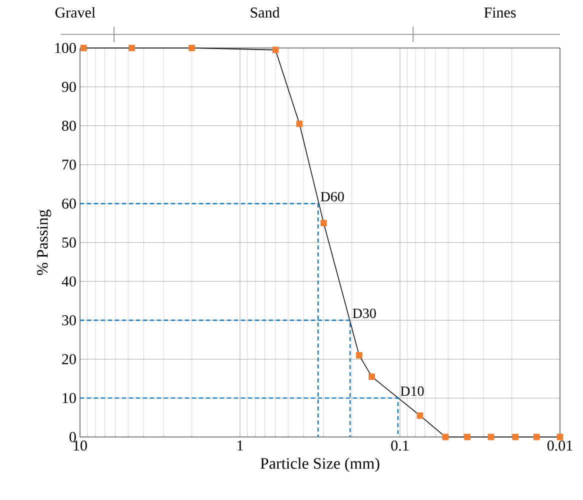 The image size is (583, 500). What do you see at coordinates (65, 48) in the screenshot?
I see `y-tick-label: 100` at bounding box center [65, 48].